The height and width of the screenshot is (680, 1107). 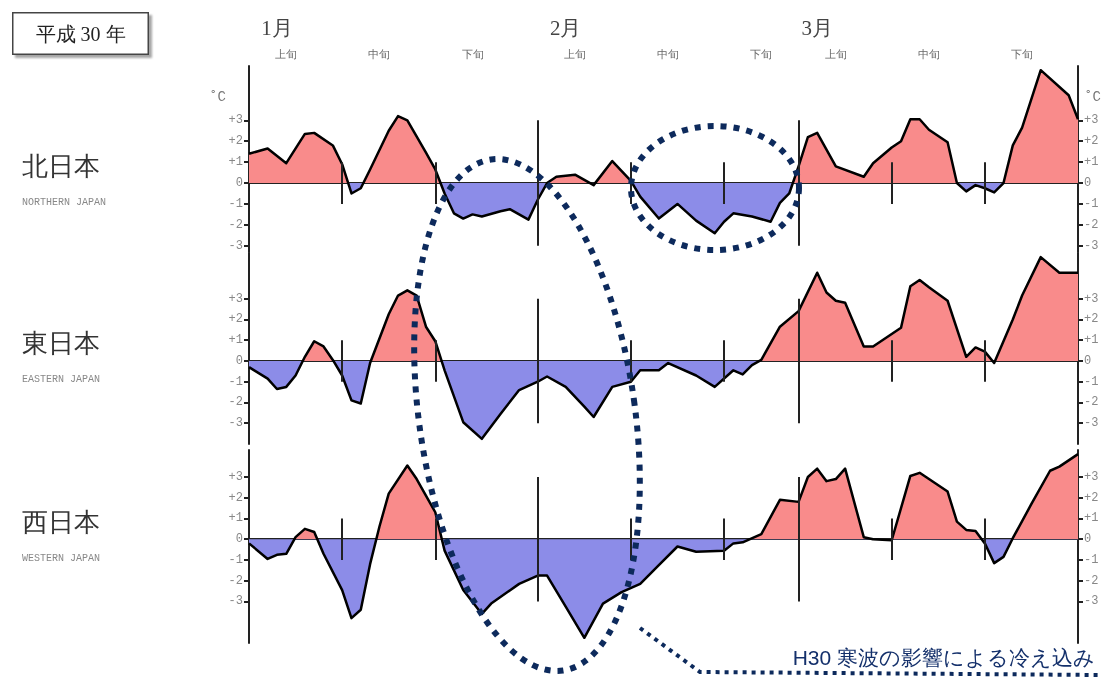 What do you see at coordinates (1092, 97) in the screenshot?
I see `y2-axis-title: ˚C` at bounding box center [1092, 97].